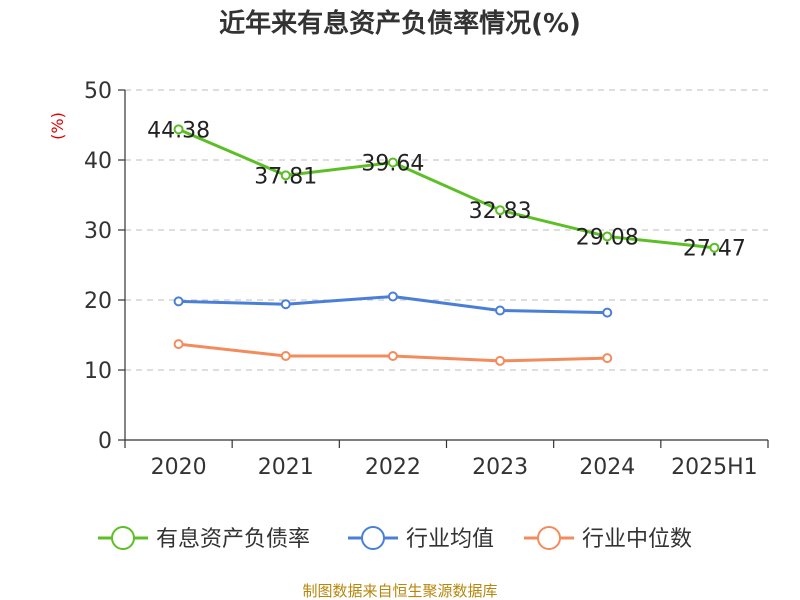 Image resolution: width=800 pixels, height=600 pixels. I want to click on data-point-有息资产负债率-2023, so click(500, 210).